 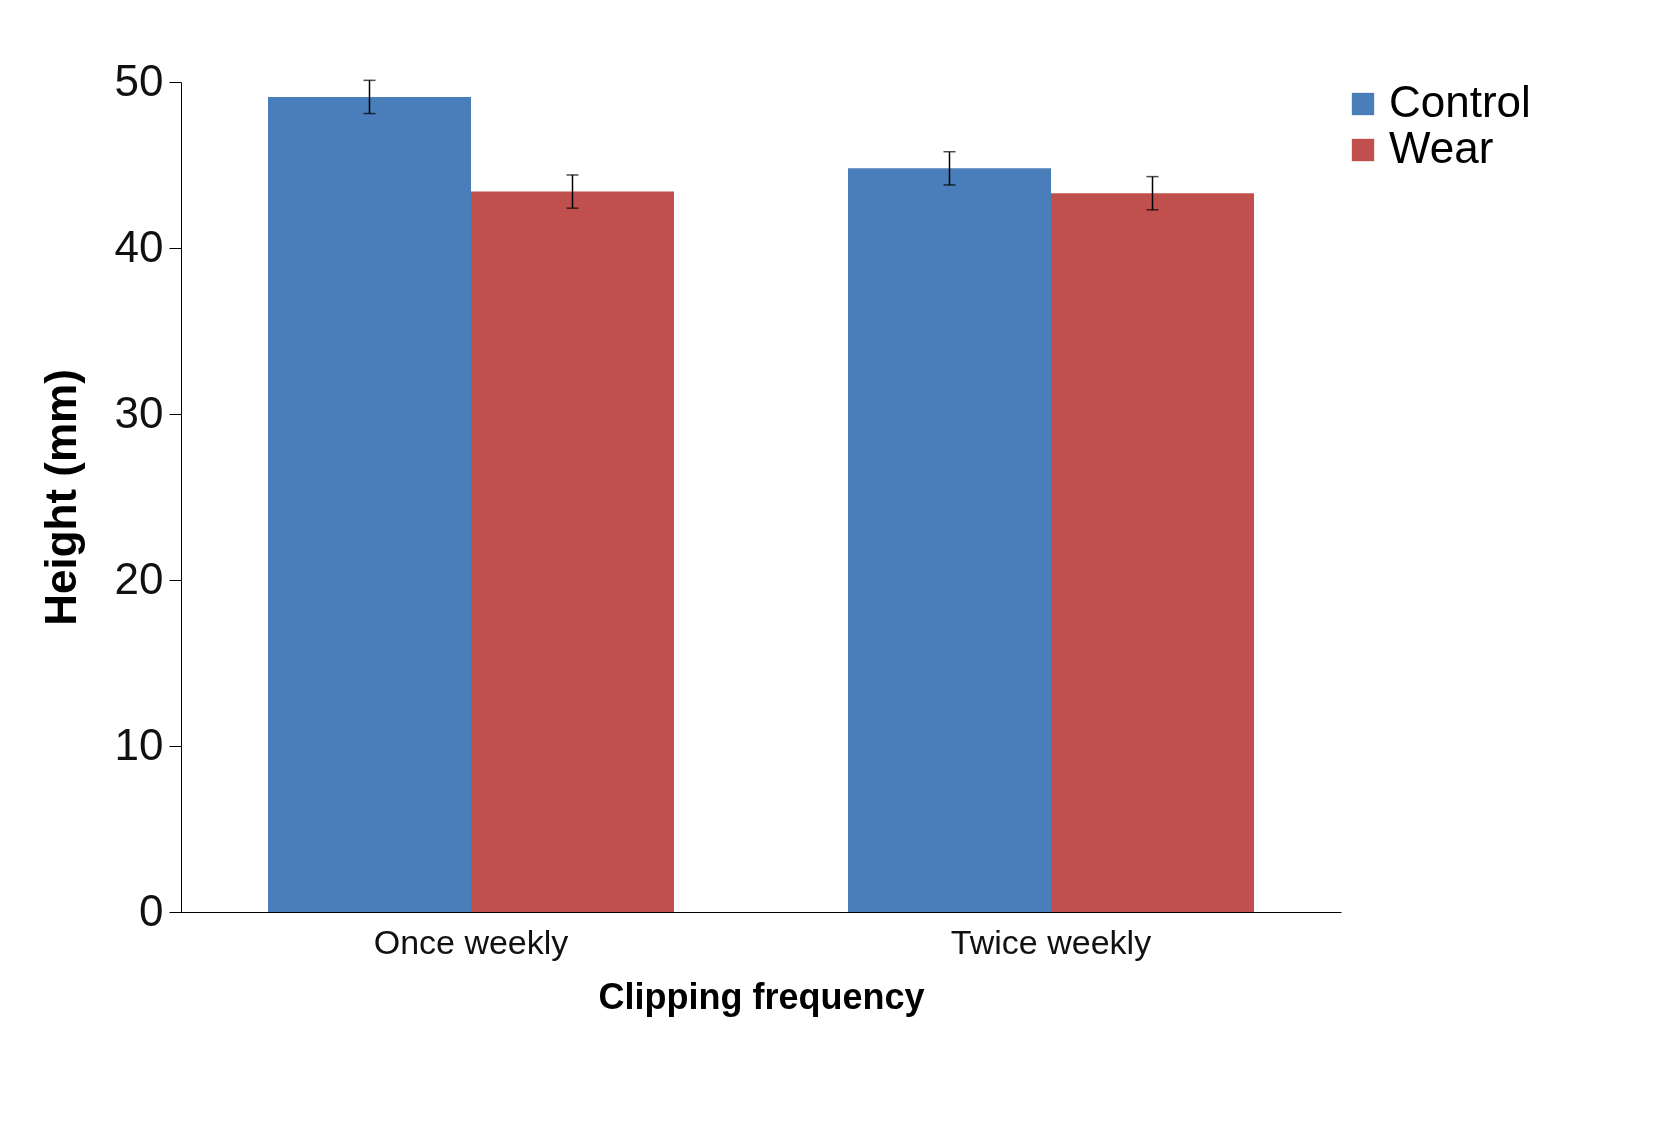 What do you see at coordinates (151, 910) in the screenshot?
I see `y-tick-label: 0` at bounding box center [151, 910].